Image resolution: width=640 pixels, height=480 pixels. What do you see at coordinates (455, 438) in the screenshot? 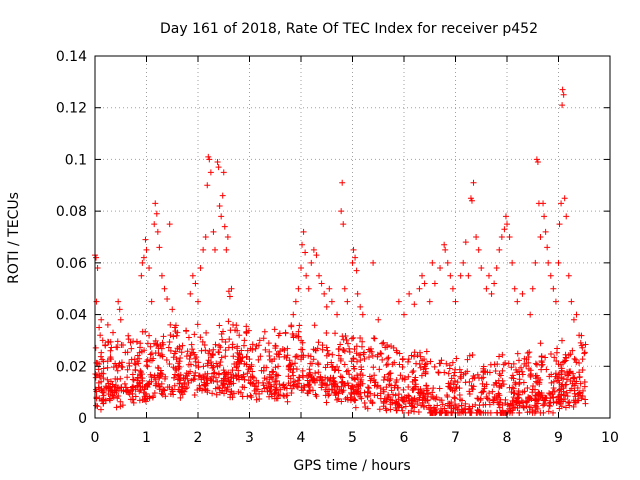
I see `x-tick-label: 7` at bounding box center [455, 438].